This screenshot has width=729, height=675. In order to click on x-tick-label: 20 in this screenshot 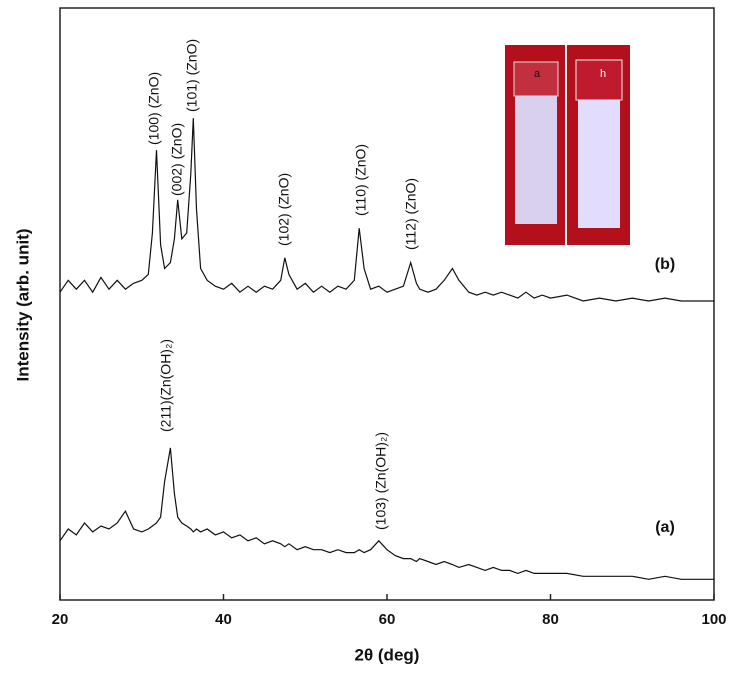, I will do `click(60, 619)`.